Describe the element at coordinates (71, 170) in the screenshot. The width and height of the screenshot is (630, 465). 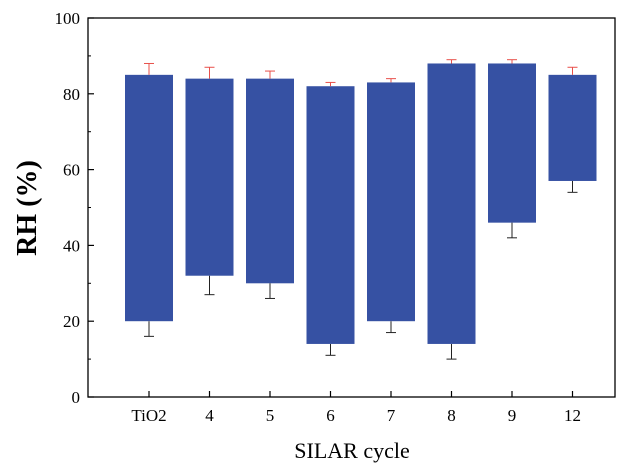
I see `y-tick-label: 60` at that location.